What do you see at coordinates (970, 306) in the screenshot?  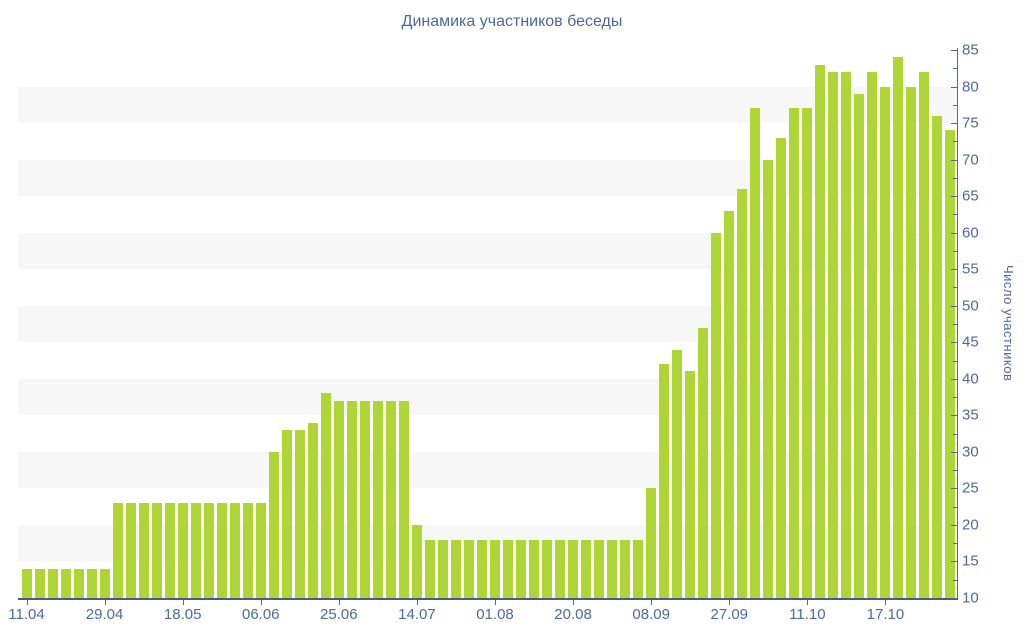 I see `y-axis-label: 50` at bounding box center [970, 306].